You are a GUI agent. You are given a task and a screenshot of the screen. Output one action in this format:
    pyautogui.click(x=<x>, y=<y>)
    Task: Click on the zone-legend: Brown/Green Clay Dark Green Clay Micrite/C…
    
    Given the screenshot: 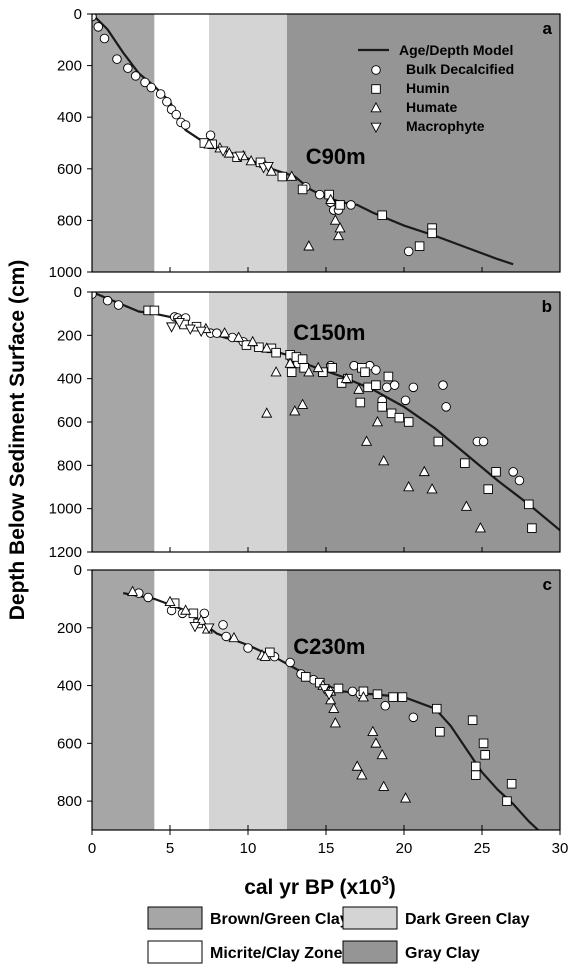 What is the action you would take?
    pyautogui.click(x=338, y=935)
    